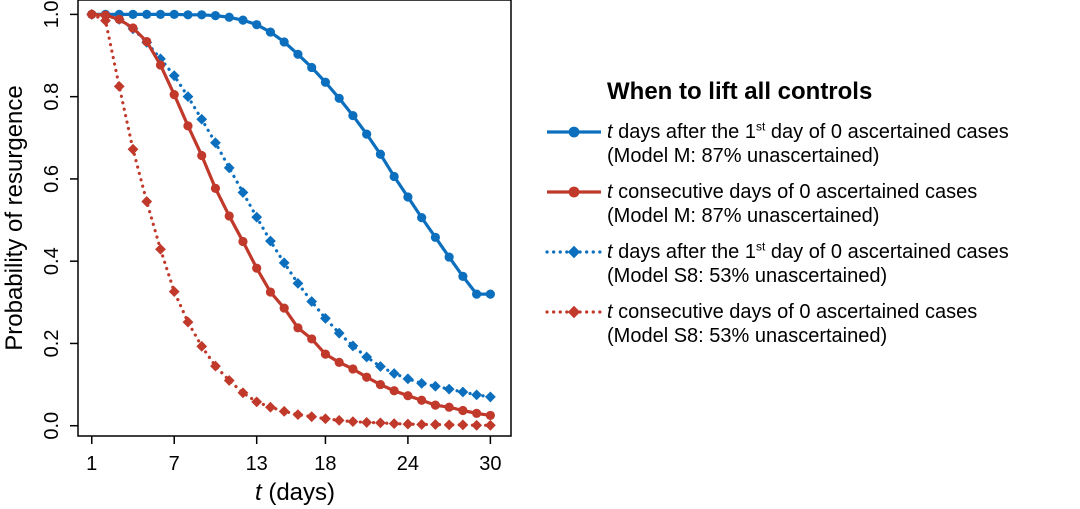  I want to click on legend-label-variable: t, so click(610, 312).